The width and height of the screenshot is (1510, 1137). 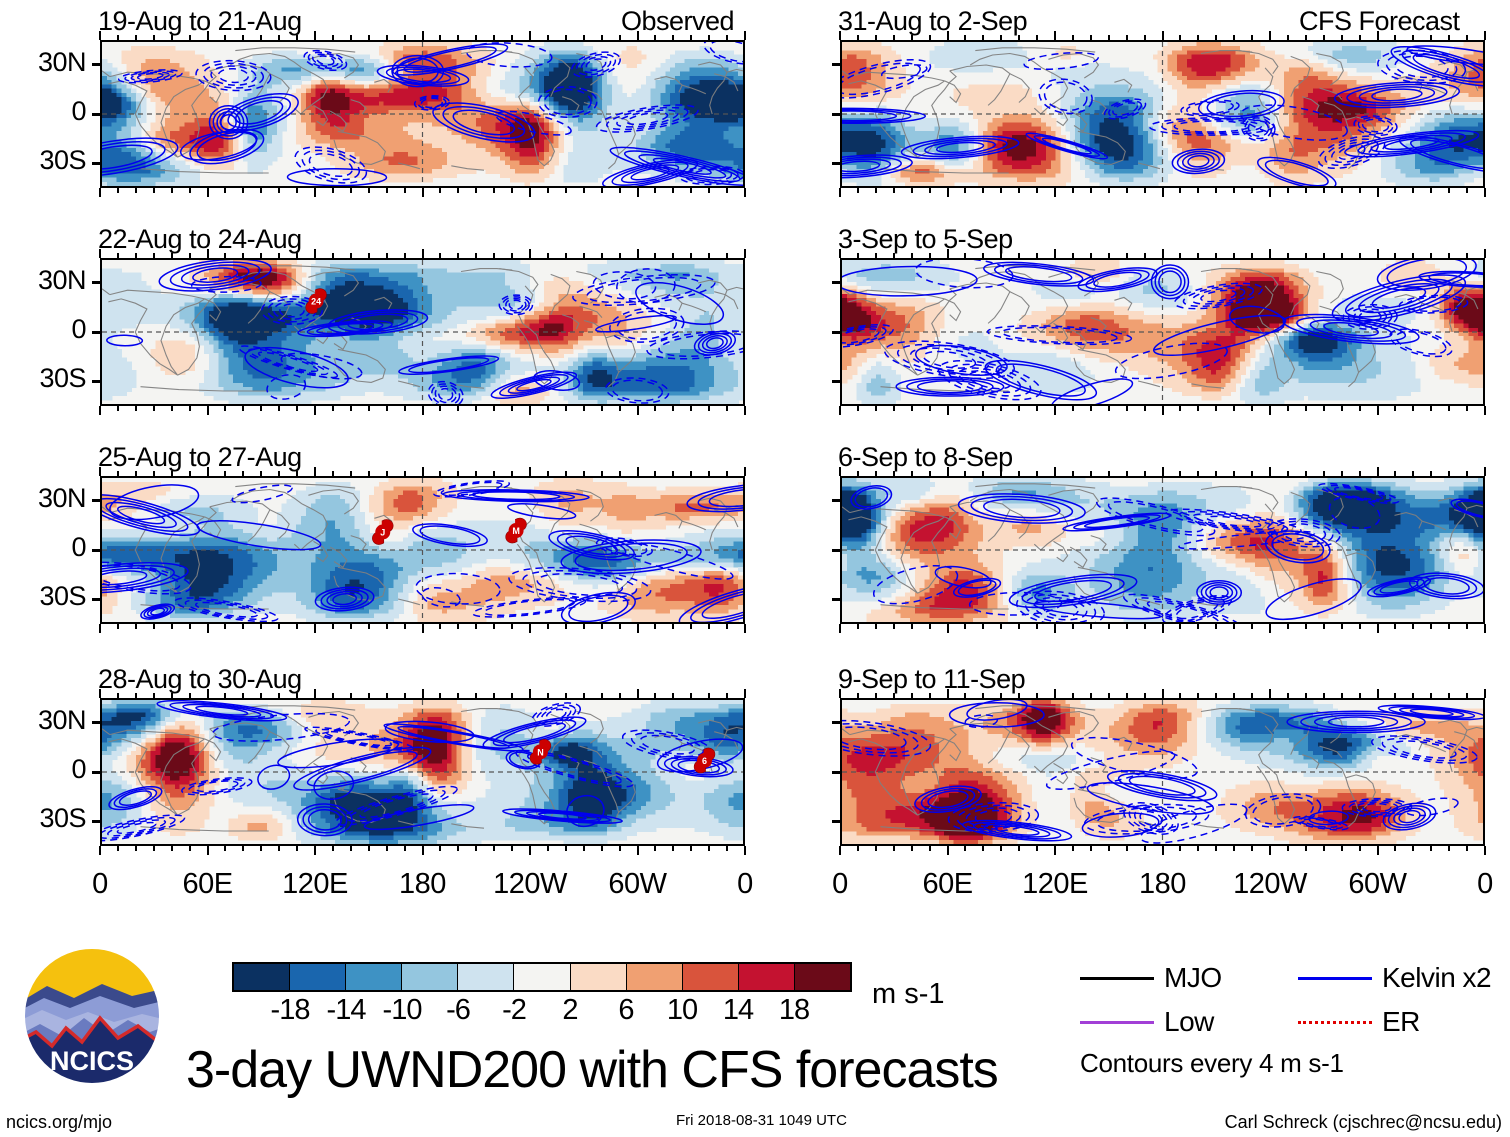 I want to click on storm-marker: M, so click(x=516, y=530).